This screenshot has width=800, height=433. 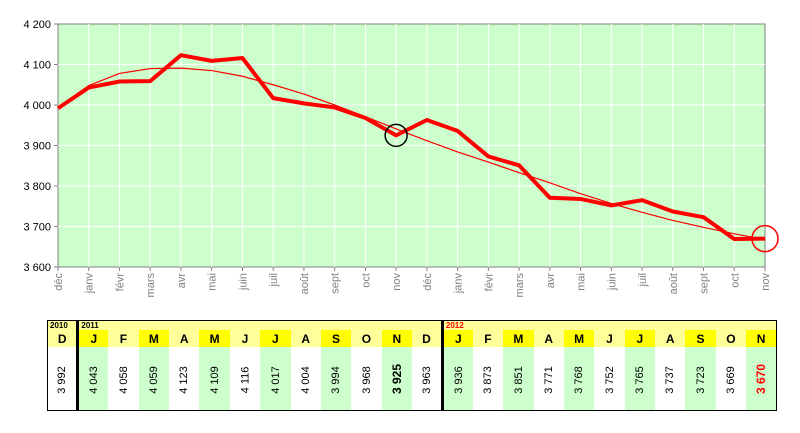 I want to click on value-cell: 4 043, so click(x=92, y=379).